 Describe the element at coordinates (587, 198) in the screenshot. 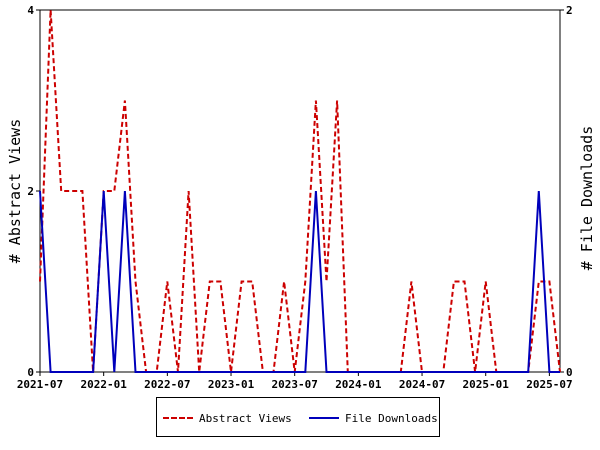

I see `right-axis-title: # File Downloads` at that location.